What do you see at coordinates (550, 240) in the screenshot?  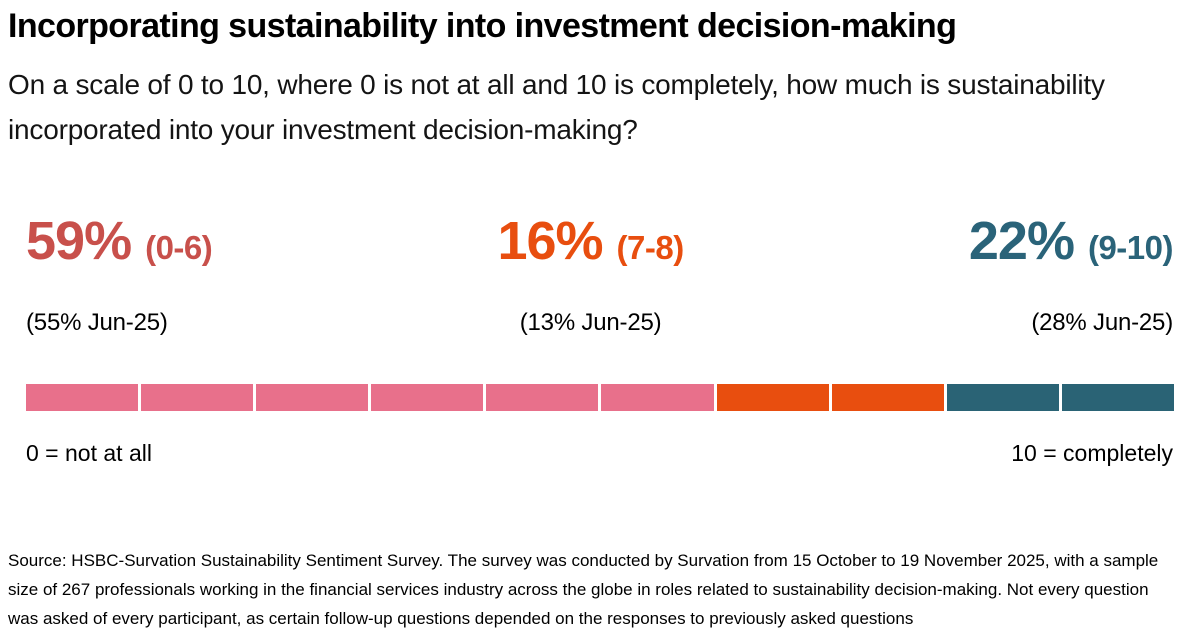 I see `stat-value-7-8: 16%` at bounding box center [550, 240].